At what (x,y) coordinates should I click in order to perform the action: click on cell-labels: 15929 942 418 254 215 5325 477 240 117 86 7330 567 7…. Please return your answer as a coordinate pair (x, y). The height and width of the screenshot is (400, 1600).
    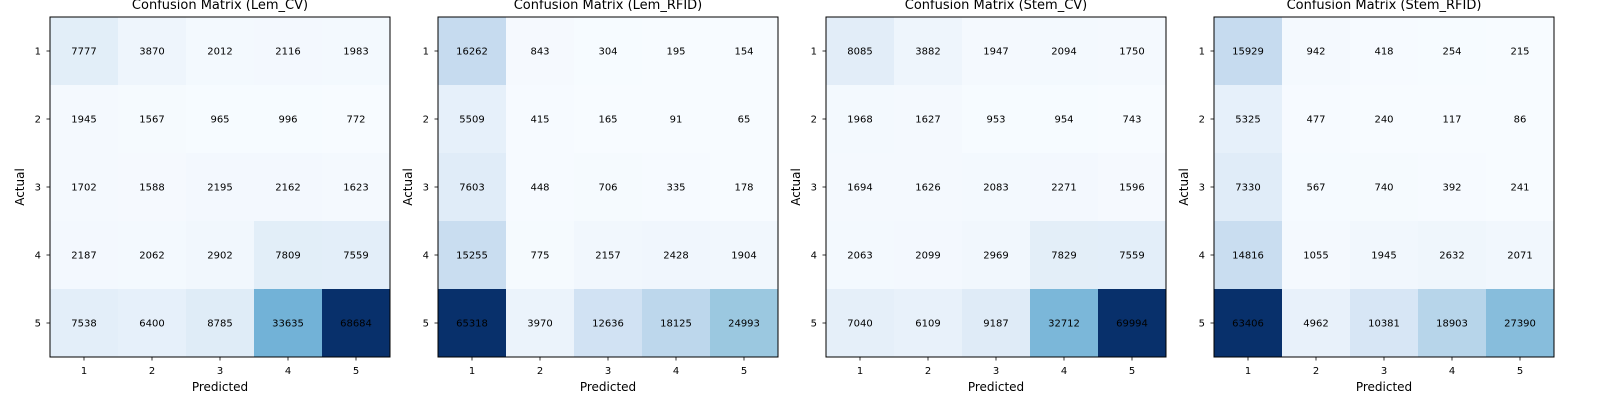
    Looking at the image, I should click on (1384, 188).